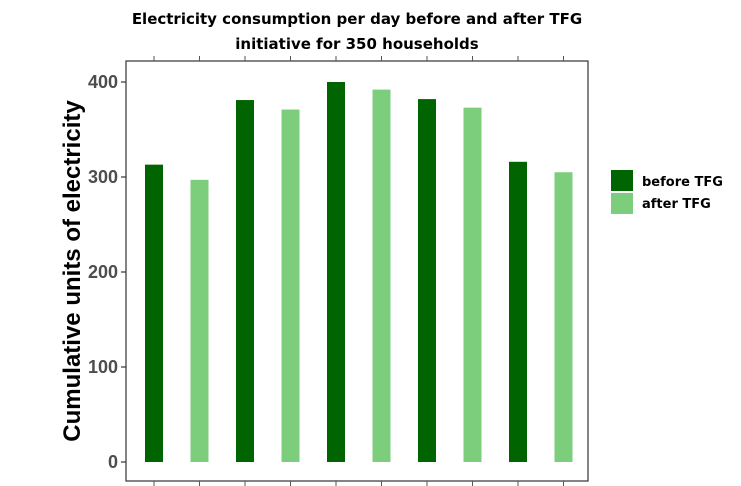  I want to click on legend: before TFG after TFG, so click(667, 192).